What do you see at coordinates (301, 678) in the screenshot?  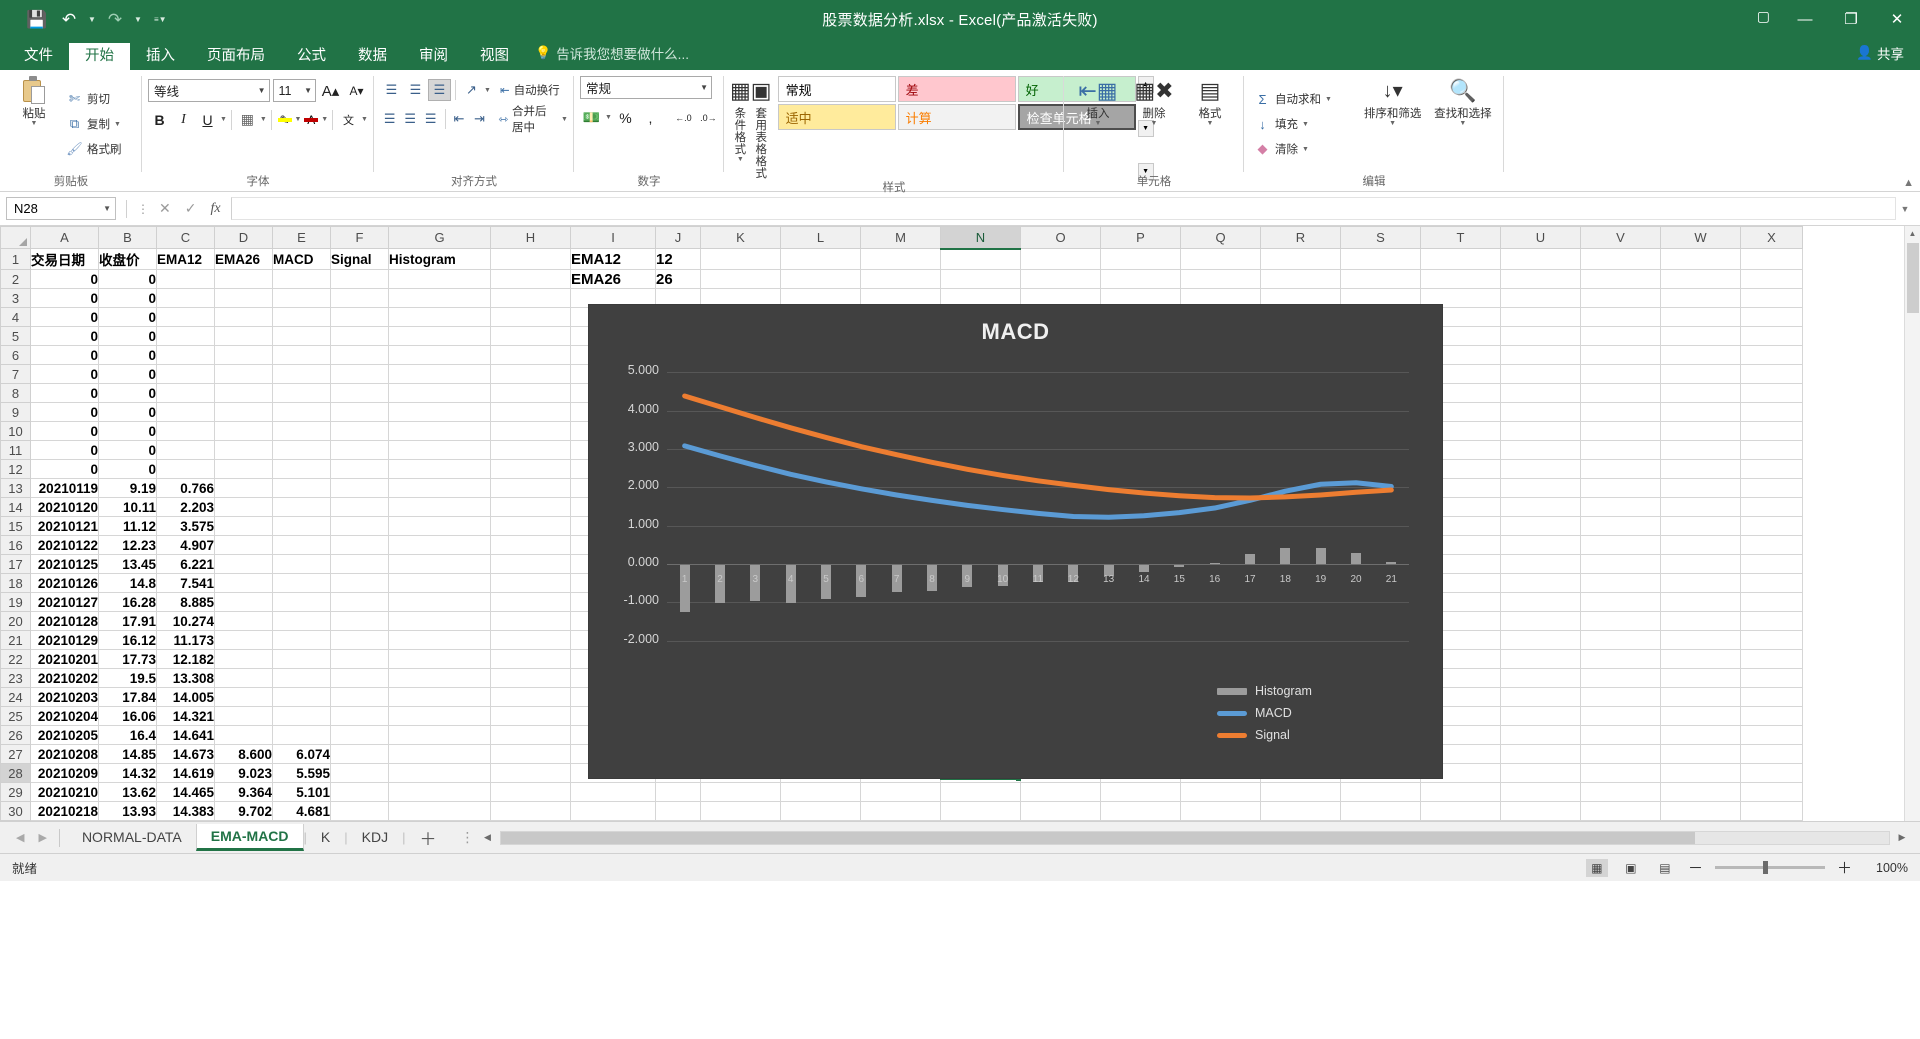 I see `cell-E23` at bounding box center [301, 678].